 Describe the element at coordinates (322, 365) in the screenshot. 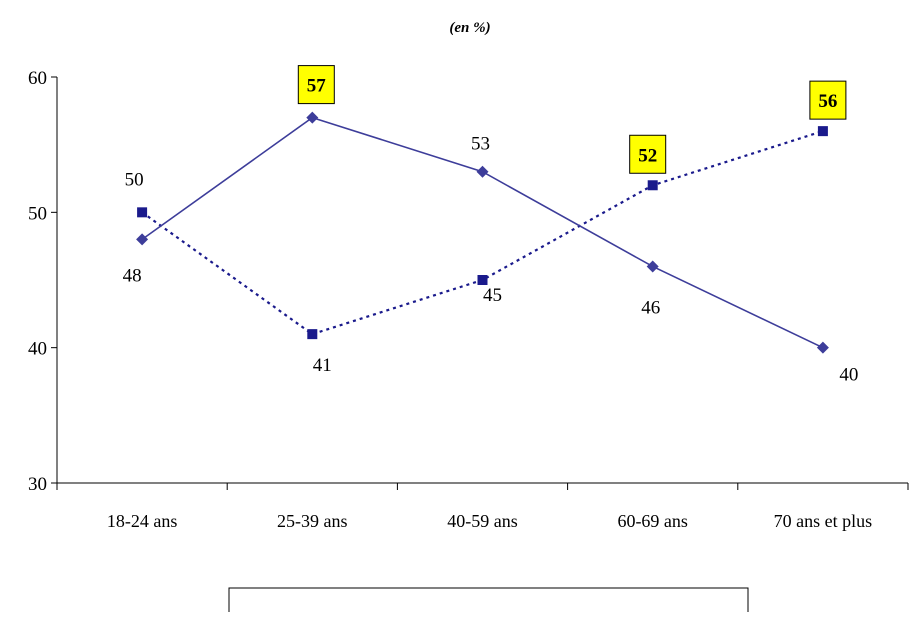

I see `data-label: 41` at that location.